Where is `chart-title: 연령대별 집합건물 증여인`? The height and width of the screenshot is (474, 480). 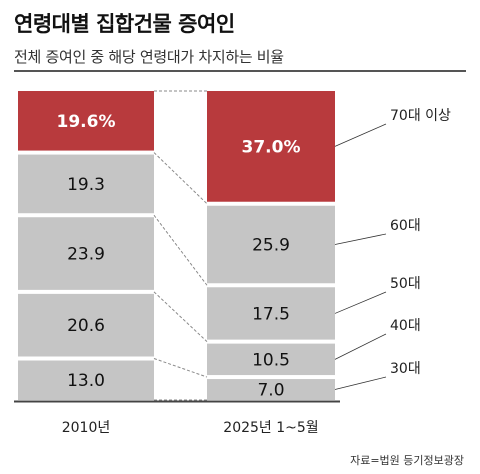
chart-title: 연령대별 집합건물 증여인 is located at coordinates (124, 24).